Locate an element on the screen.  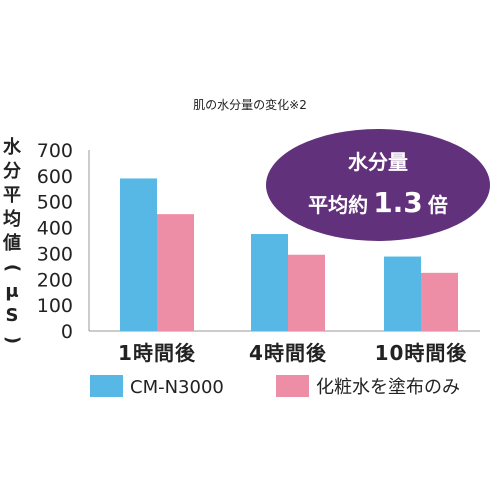
annotation-suffix: 倍 is located at coordinates (438, 205).